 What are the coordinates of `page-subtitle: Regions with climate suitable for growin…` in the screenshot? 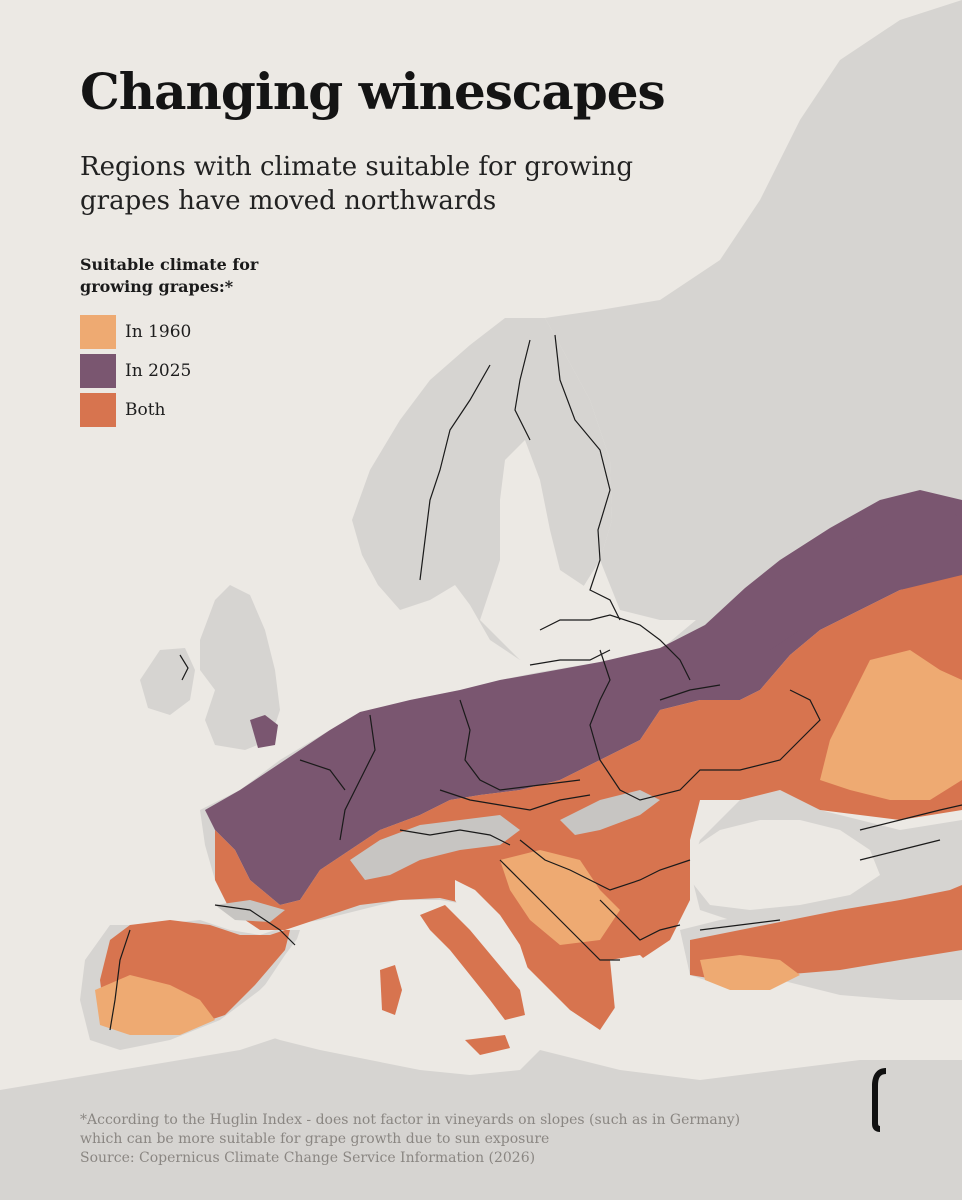 It's located at (357, 184).